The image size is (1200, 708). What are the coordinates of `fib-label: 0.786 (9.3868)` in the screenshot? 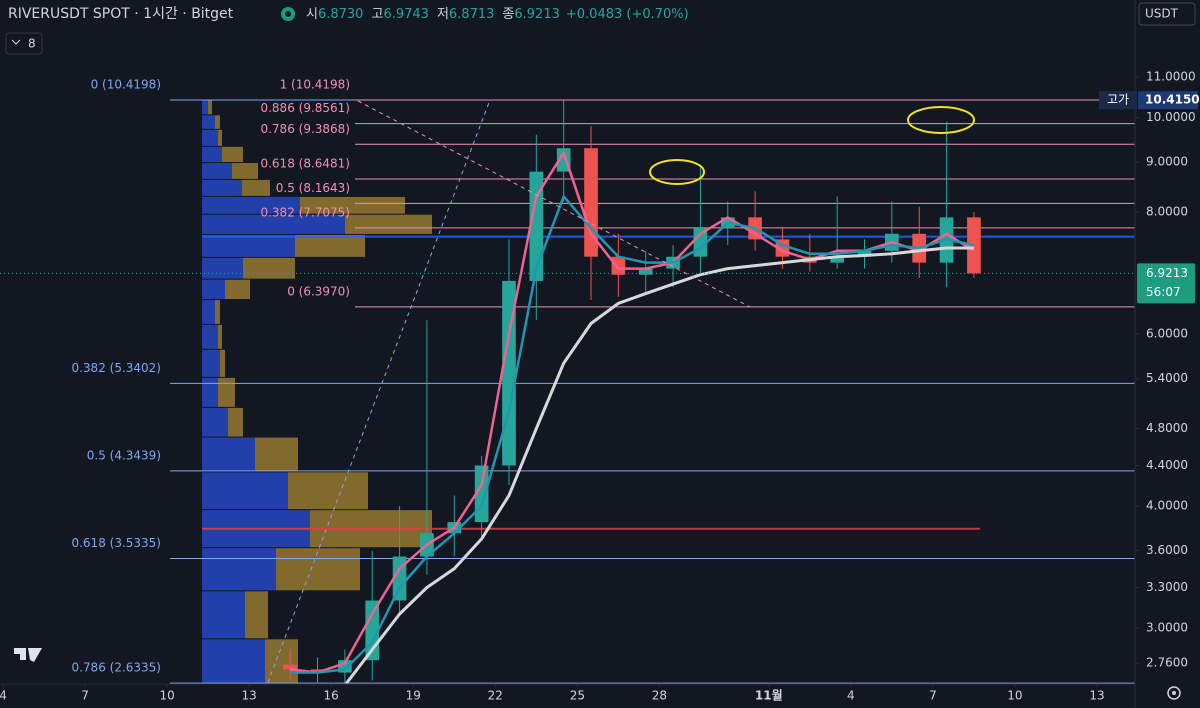 It's located at (305, 129).